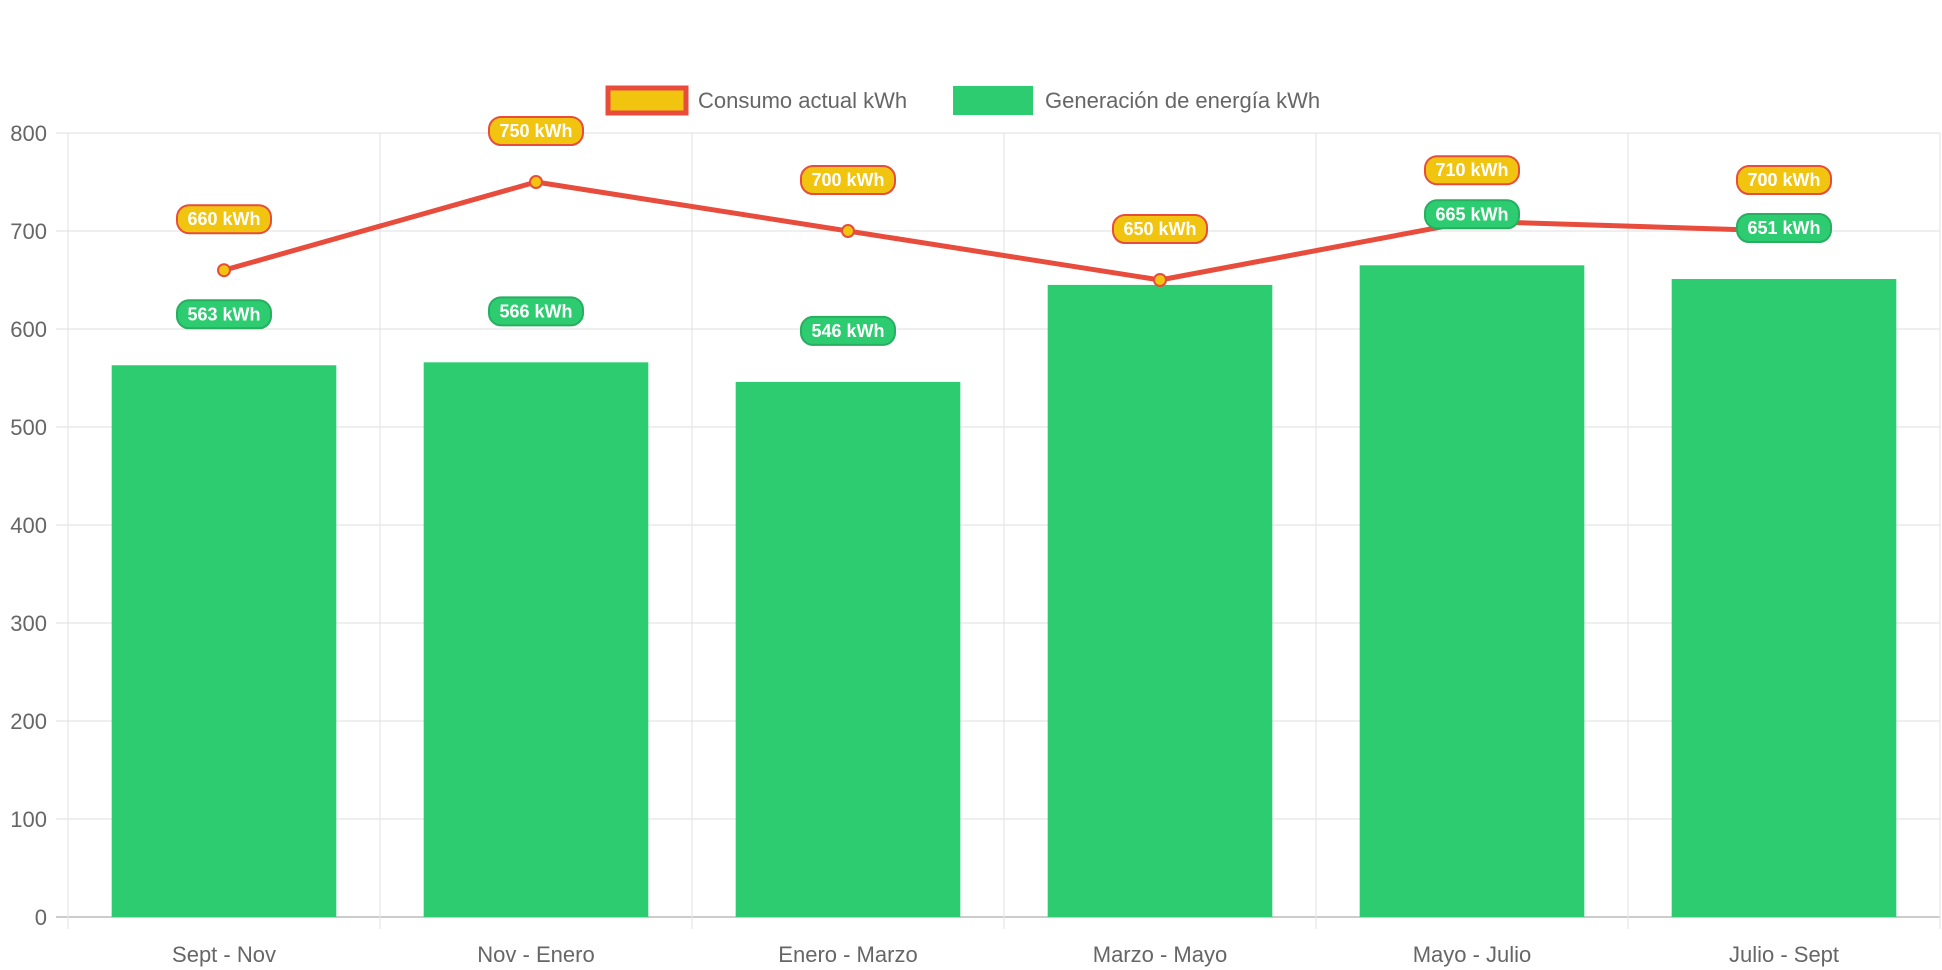 The image size is (1942, 970). Describe the element at coordinates (41, 917) in the screenshot. I see `y-tick-label: 0` at that location.